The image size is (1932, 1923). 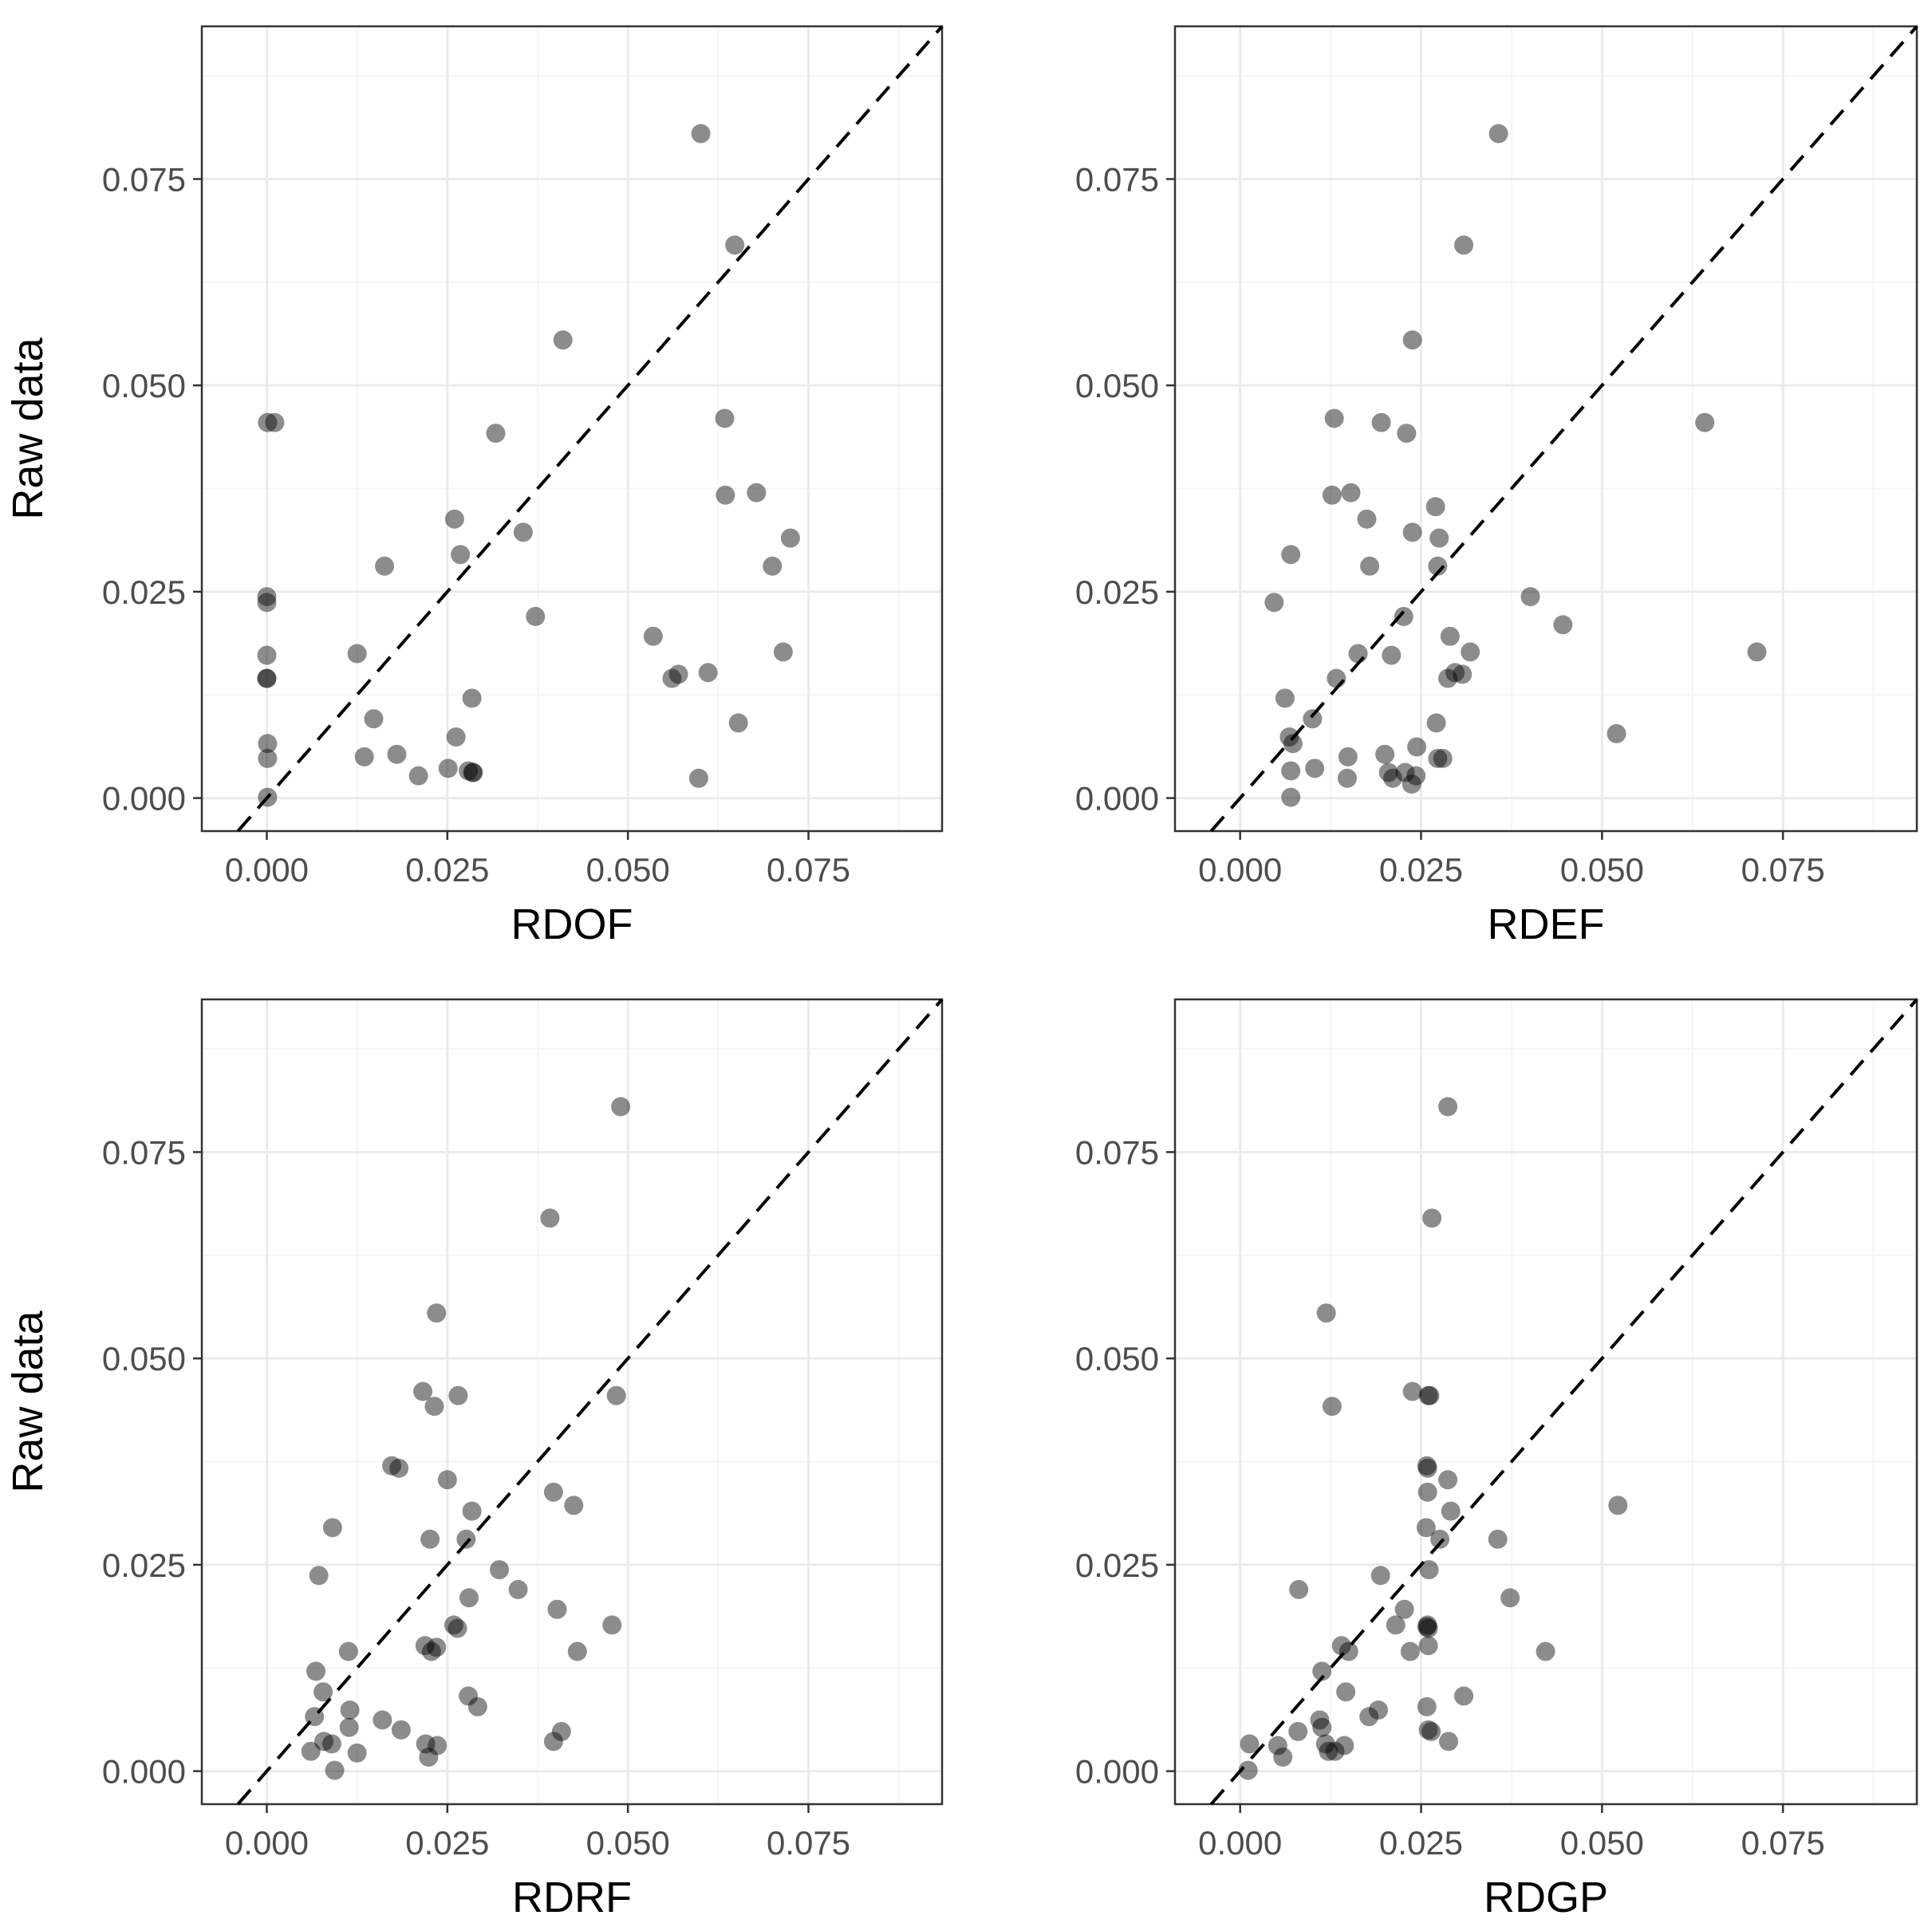 I want to click on x-tick: 0.025, so click(x=447, y=860).